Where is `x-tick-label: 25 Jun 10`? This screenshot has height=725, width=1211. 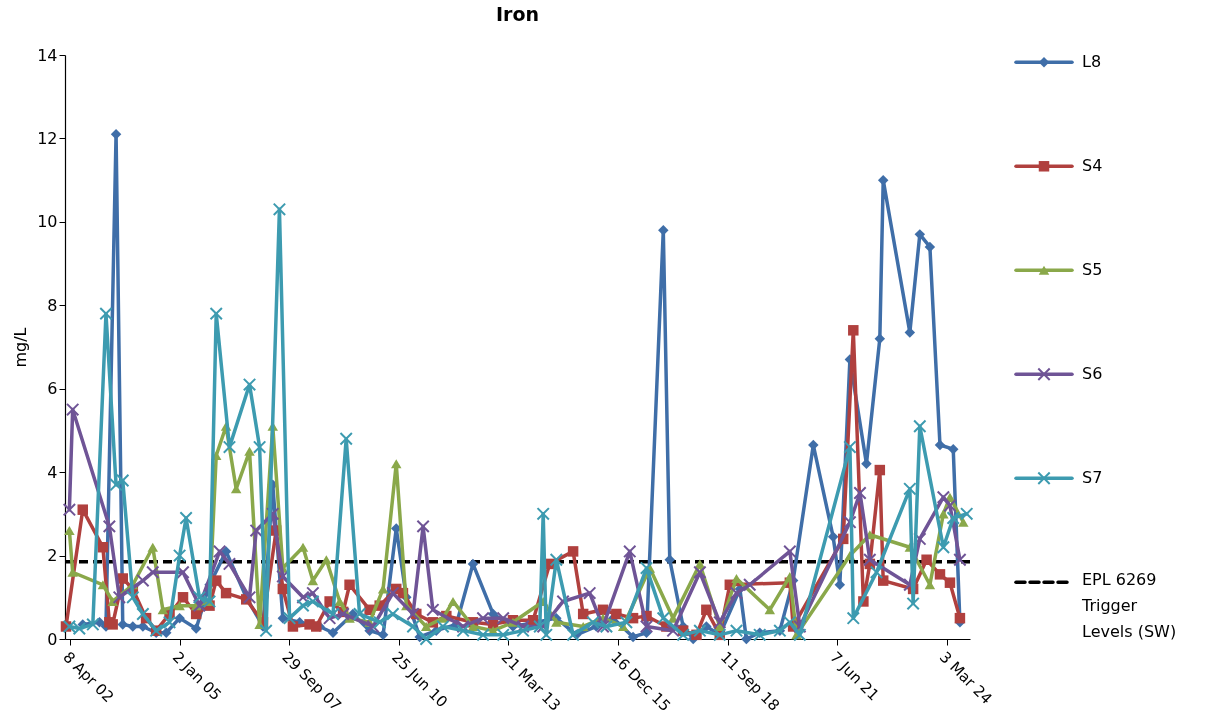 x-tick-label: 25 Jun 10 is located at coordinates (420, 680).